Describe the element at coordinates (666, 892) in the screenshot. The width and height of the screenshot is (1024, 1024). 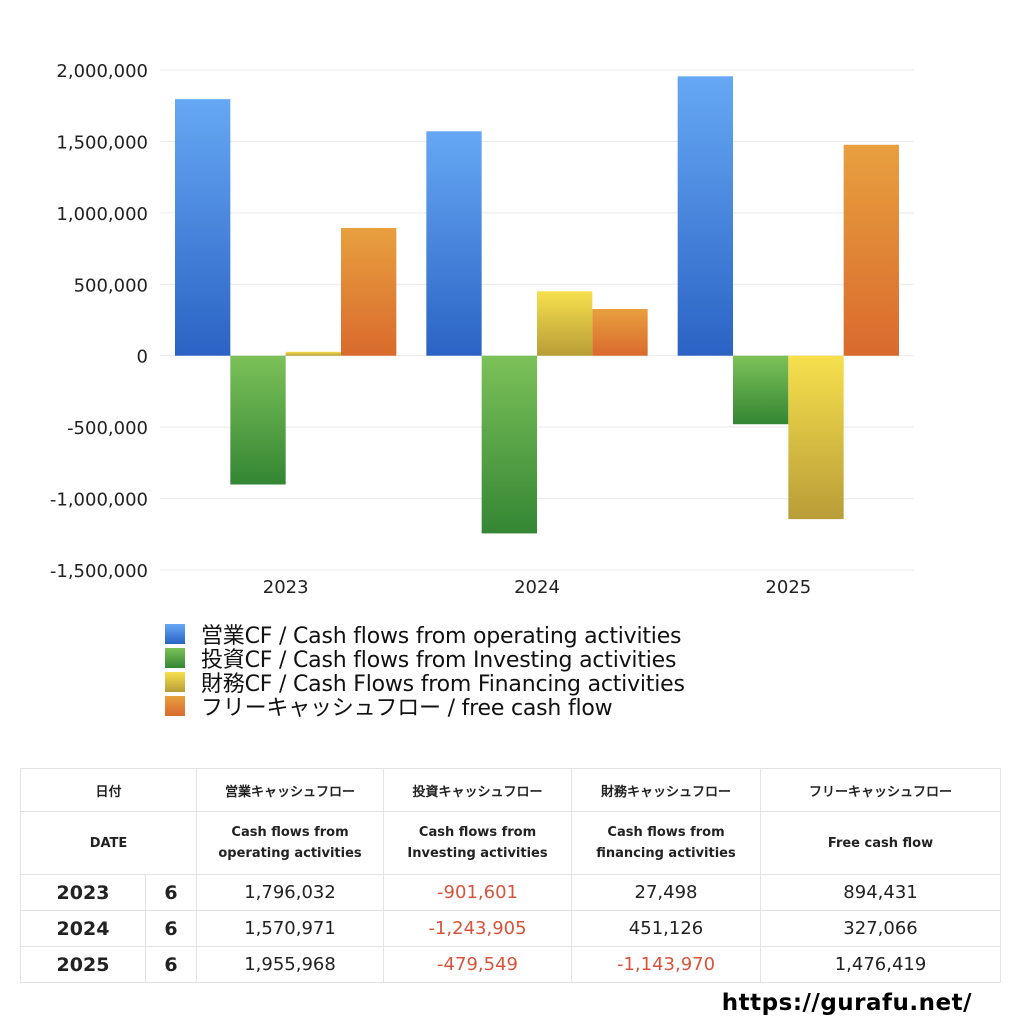
I see `cell-financing: 27,498` at that location.